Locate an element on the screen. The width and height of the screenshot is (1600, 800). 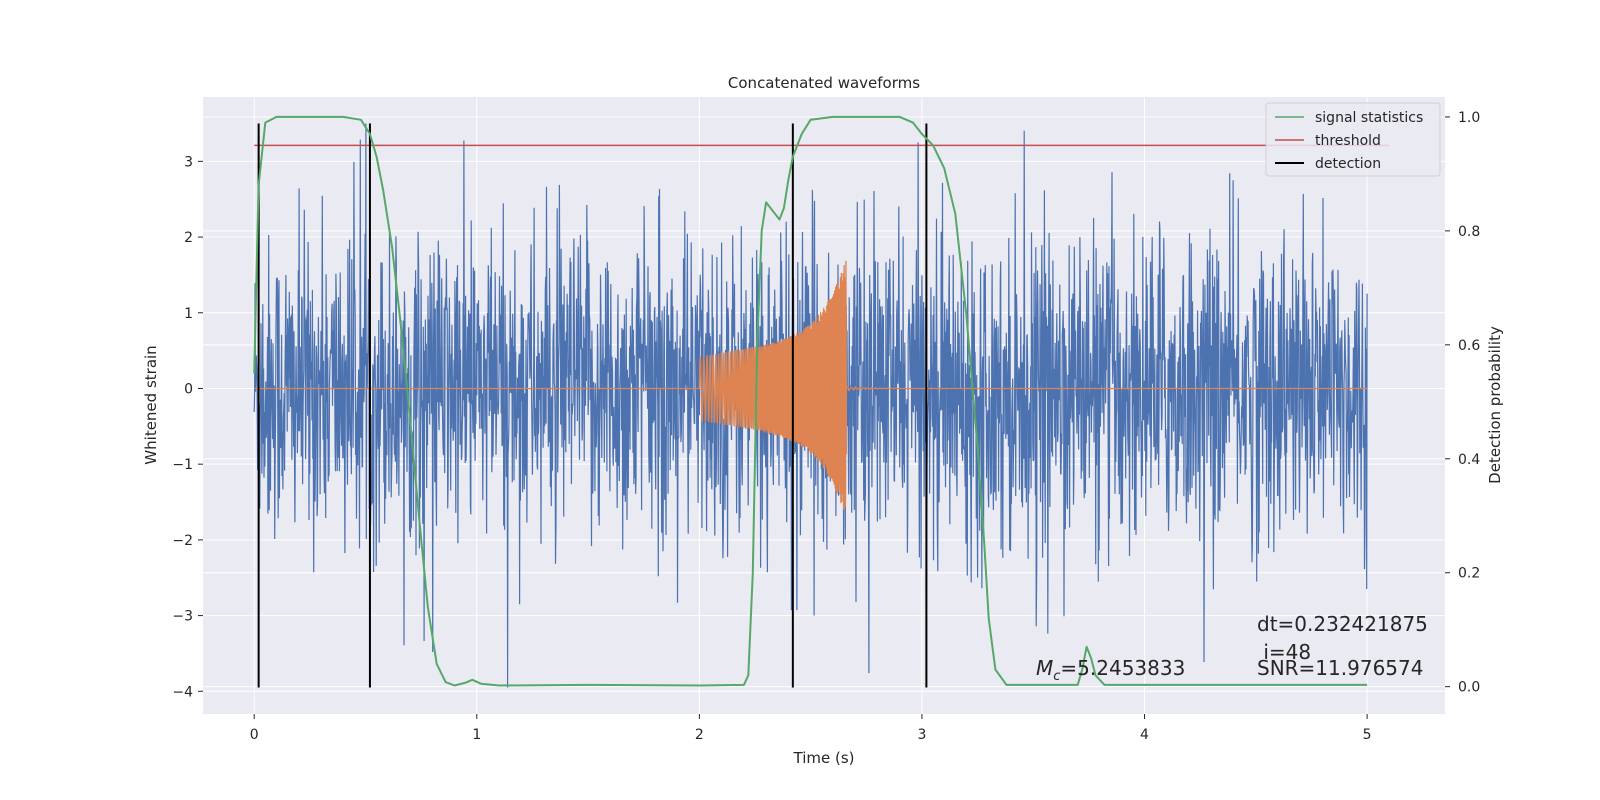
y2-tick-label: 1.0 is located at coordinates (1469, 118).